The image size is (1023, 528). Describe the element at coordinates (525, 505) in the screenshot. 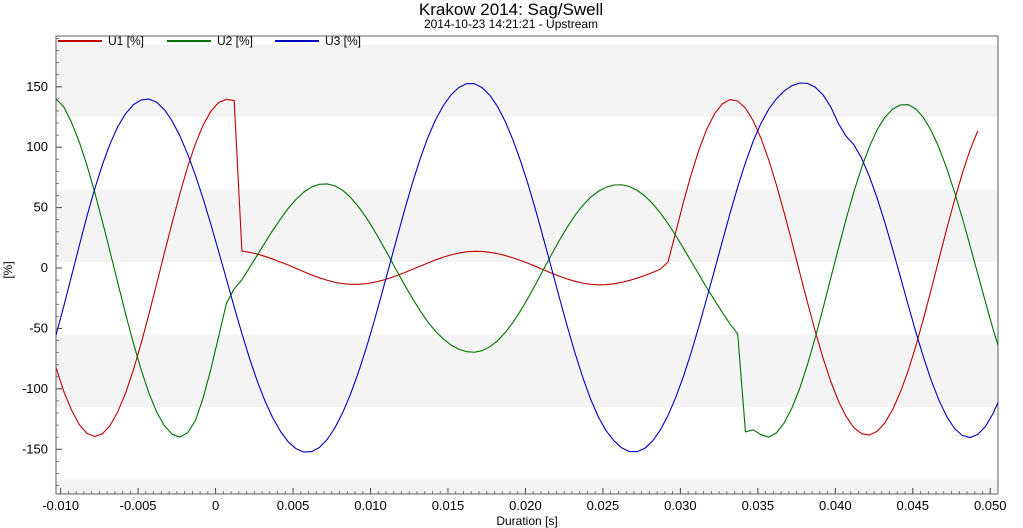

I see `x-tick-label: 0.020` at that location.